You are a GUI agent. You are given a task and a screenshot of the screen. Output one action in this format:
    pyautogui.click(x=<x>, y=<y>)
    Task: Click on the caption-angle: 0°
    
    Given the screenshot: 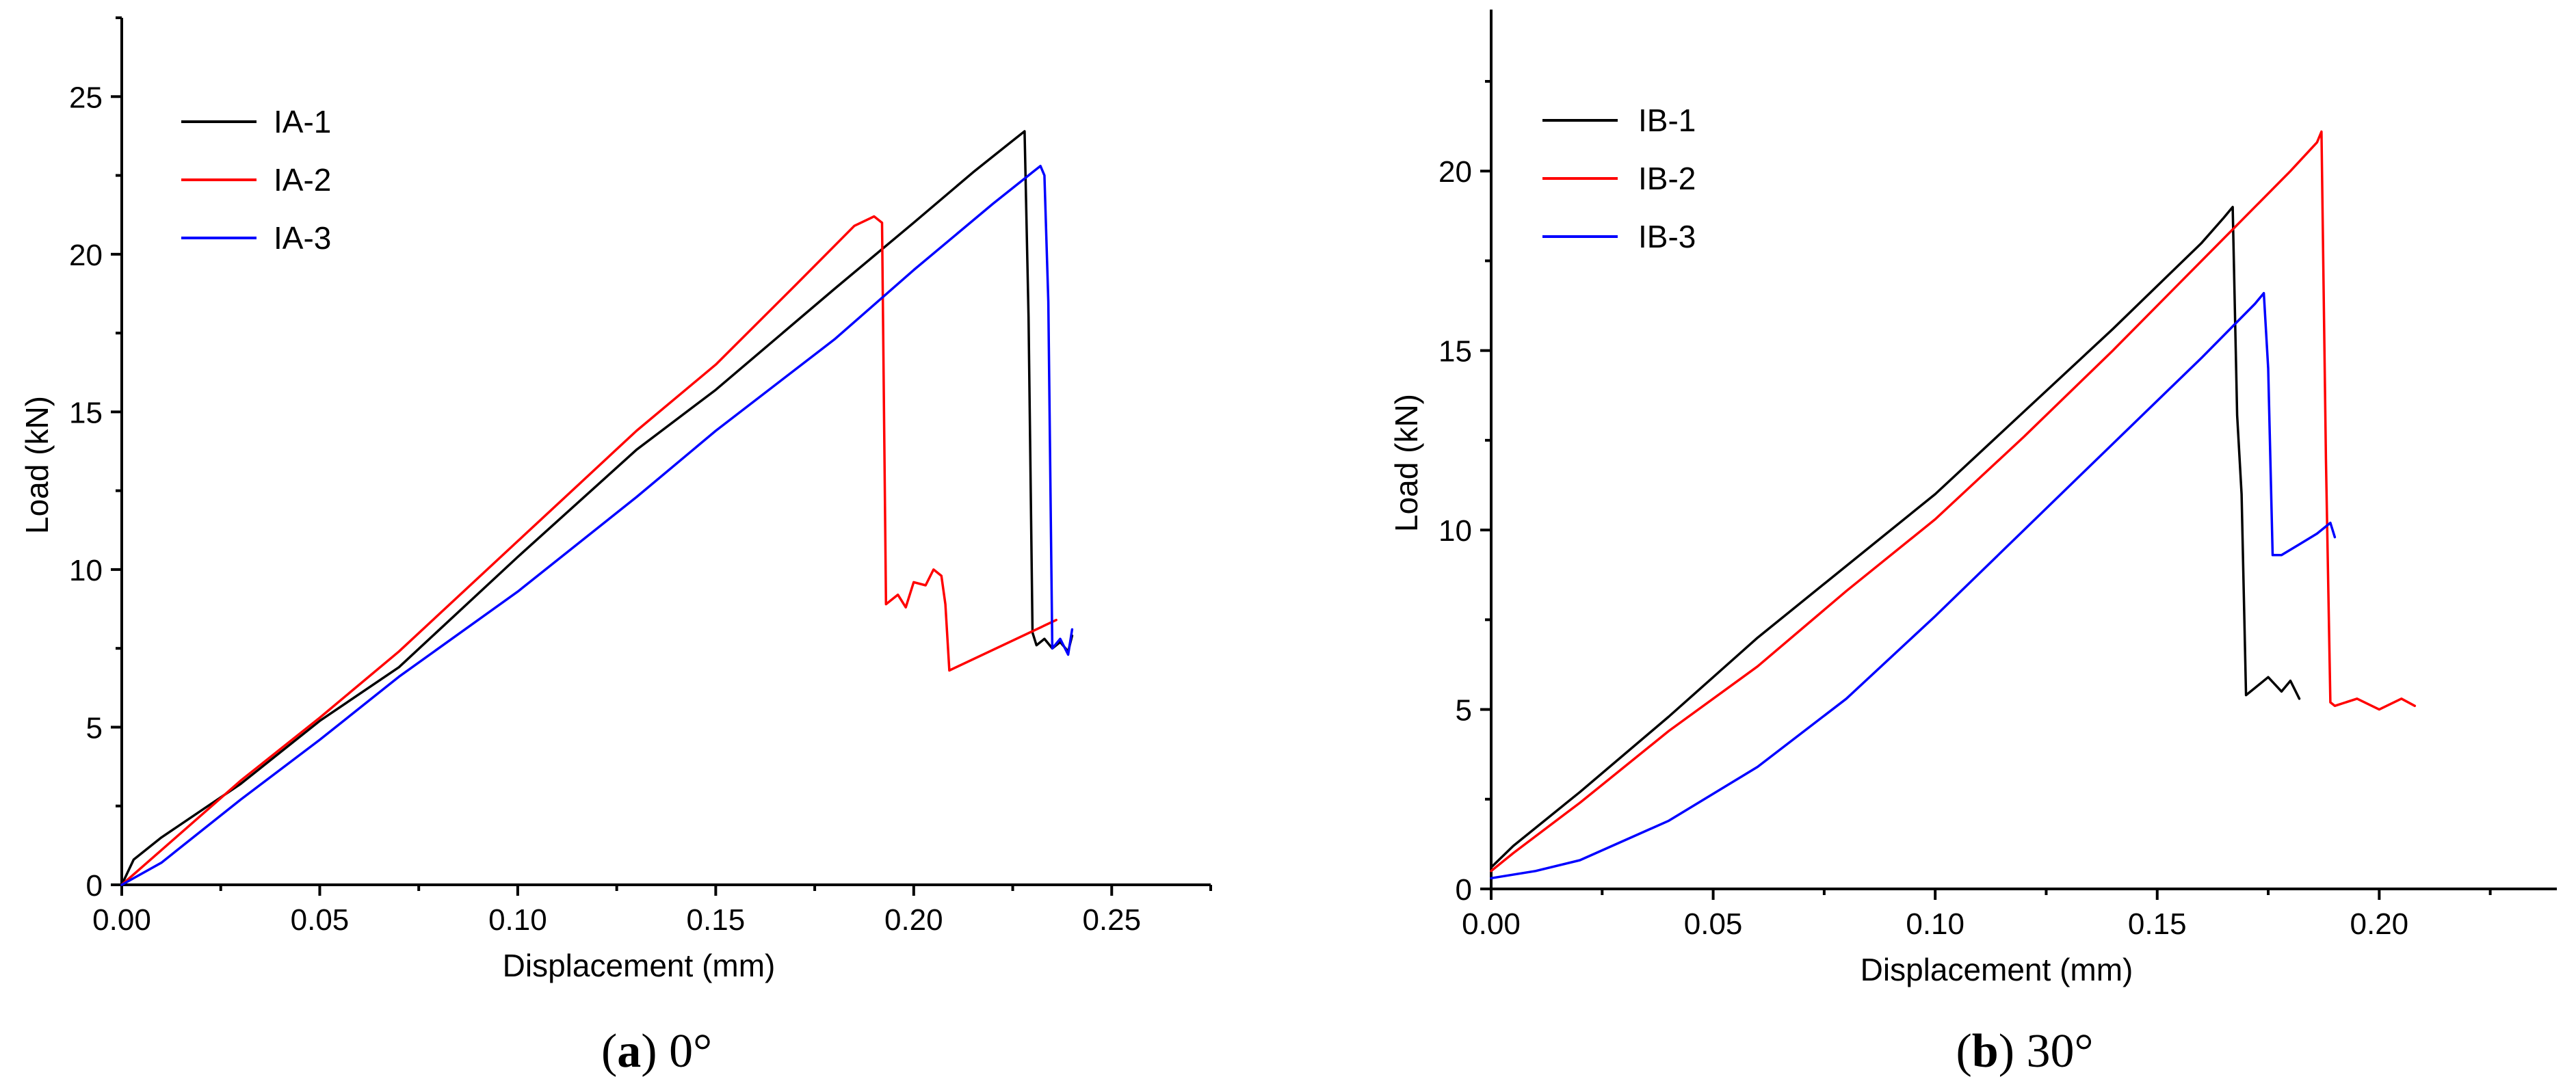 What is the action you would take?
    pyautogui.click(x=690, y=1051)
    